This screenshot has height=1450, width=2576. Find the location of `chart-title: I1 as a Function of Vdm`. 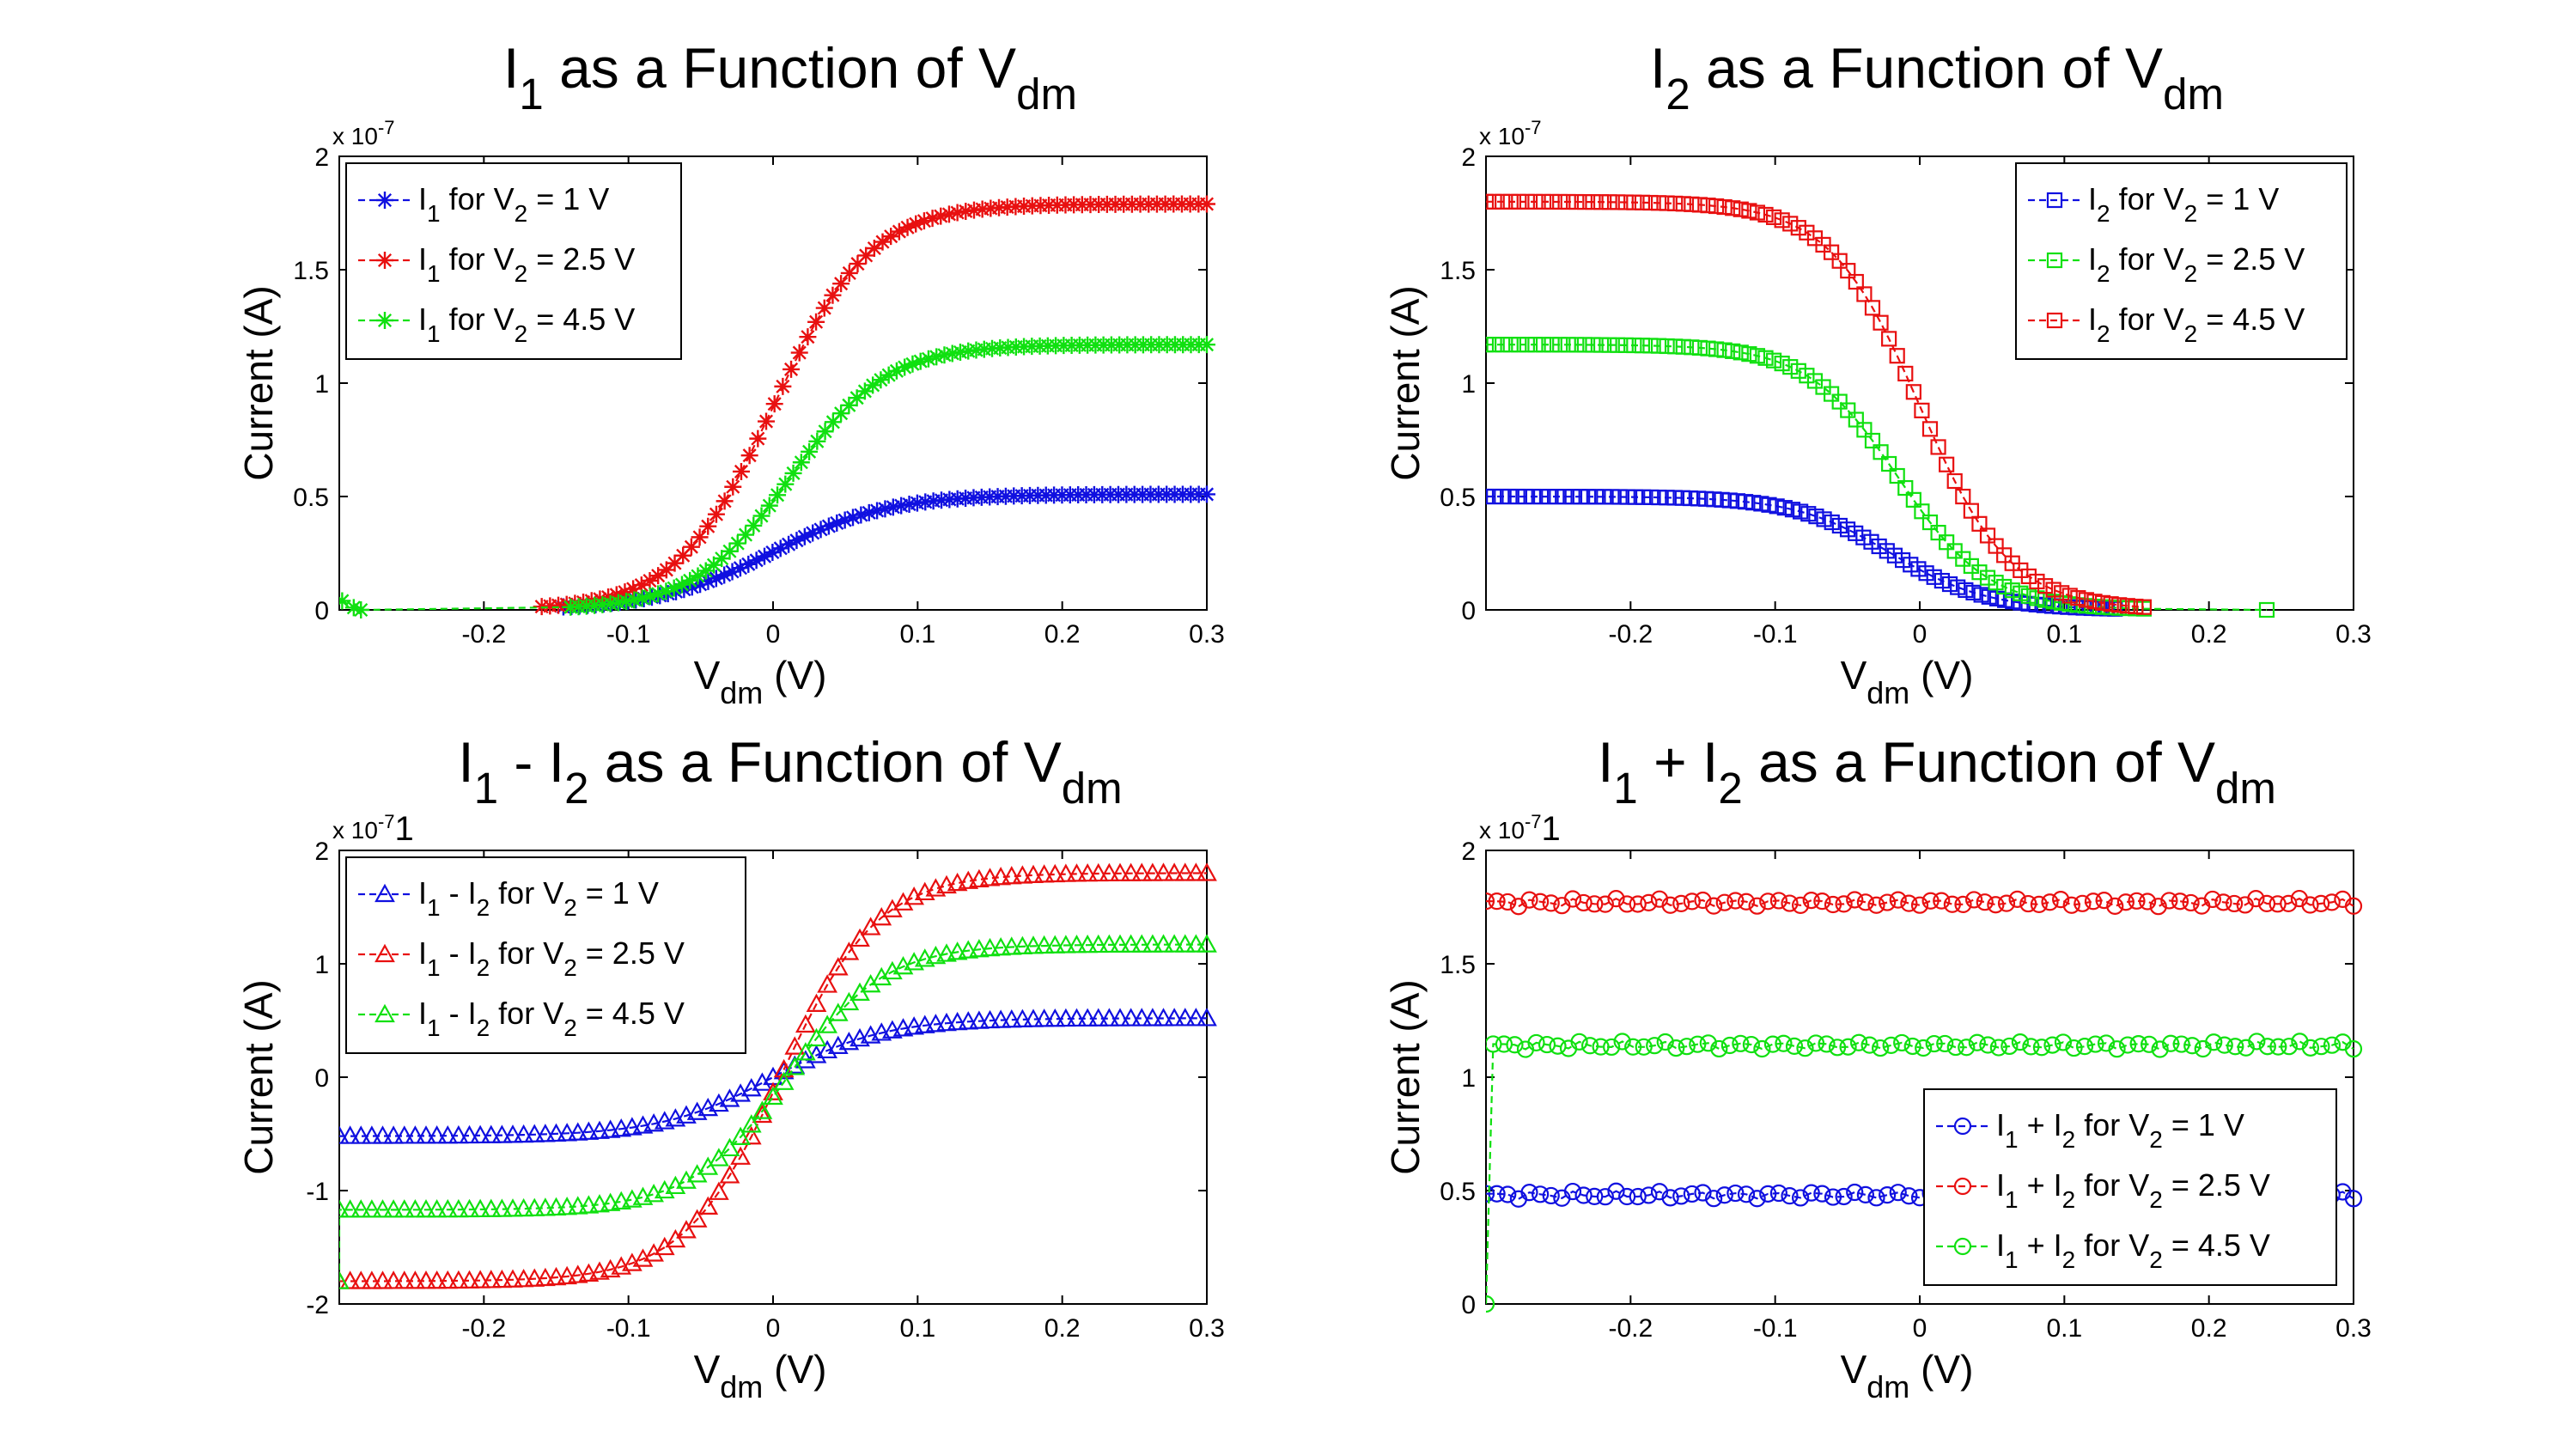

chart-title: I1 as a Function of Vdm is located at coordinates (790, 78).